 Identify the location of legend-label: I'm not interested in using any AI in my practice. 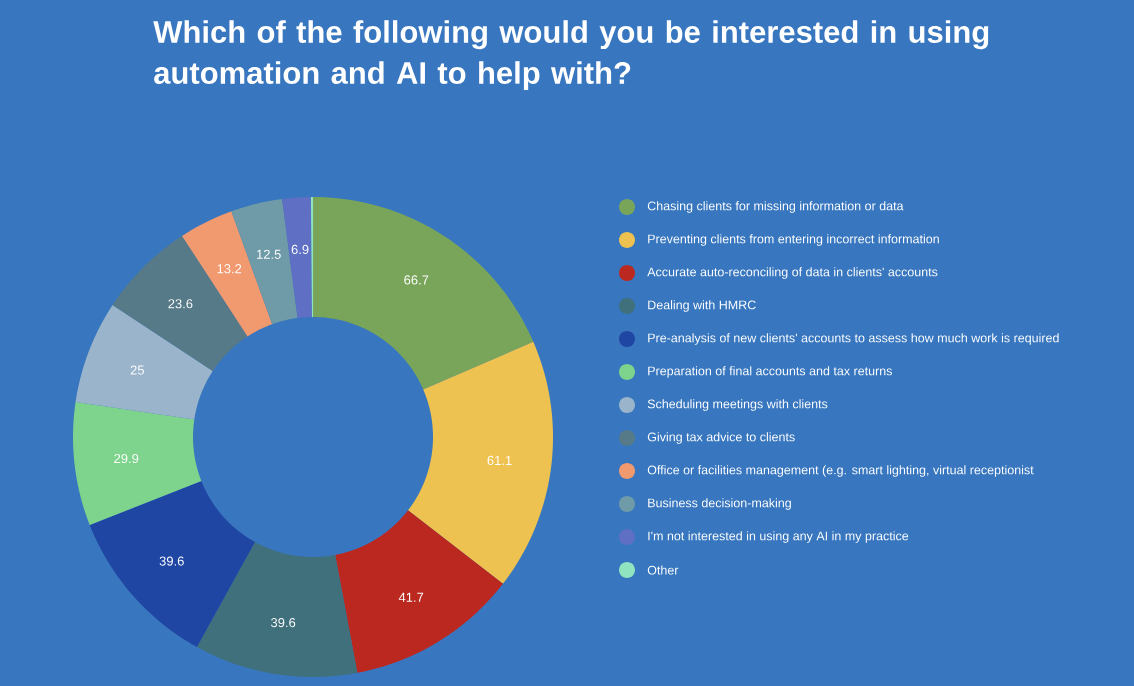
(778, 537).